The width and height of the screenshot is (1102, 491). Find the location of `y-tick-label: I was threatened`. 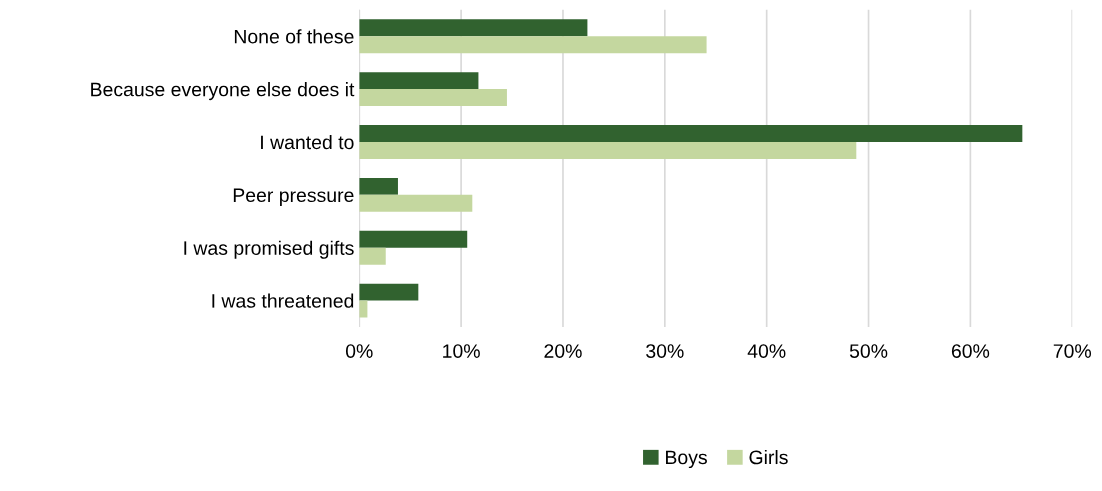

y-tick-label: I was threatened is located at coordinates (283, 300).